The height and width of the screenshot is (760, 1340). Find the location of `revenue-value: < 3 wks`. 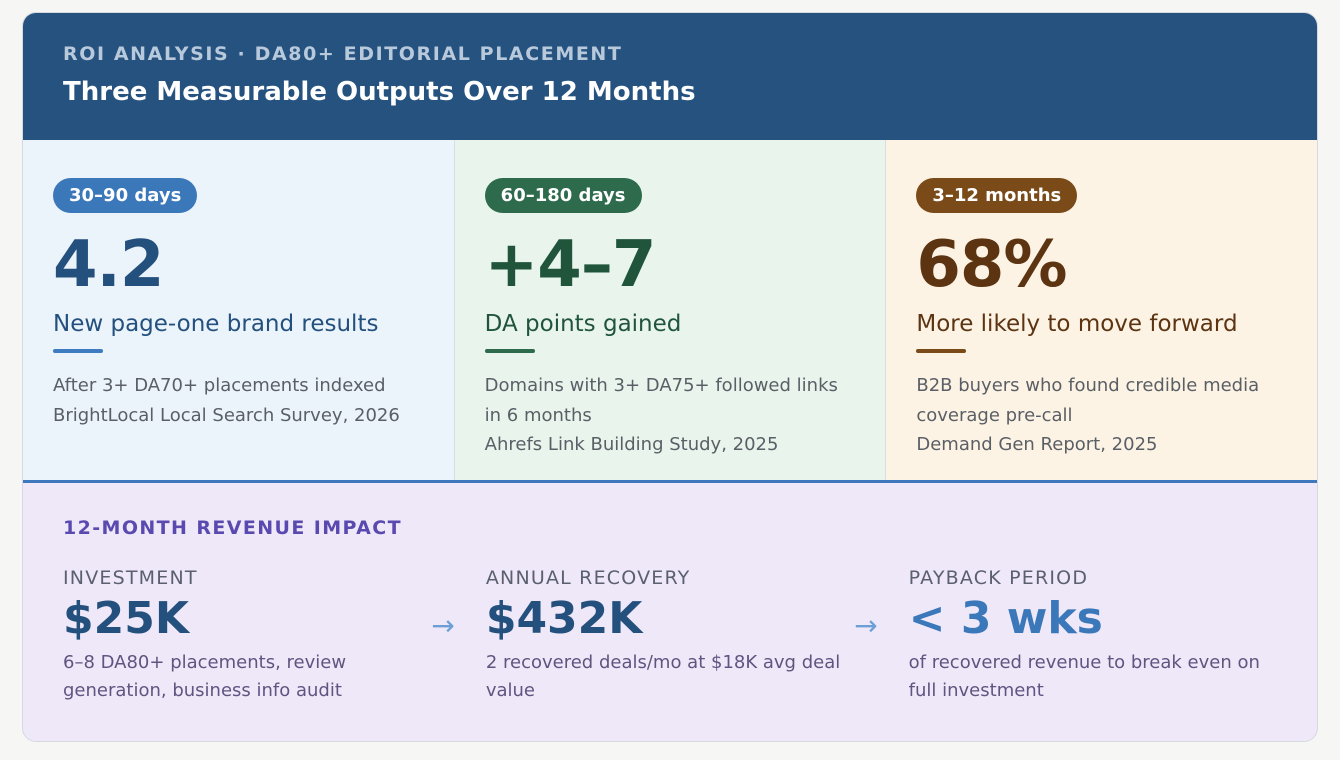

revenue-value: < 3 wks is located at coordinates (1005, 618).